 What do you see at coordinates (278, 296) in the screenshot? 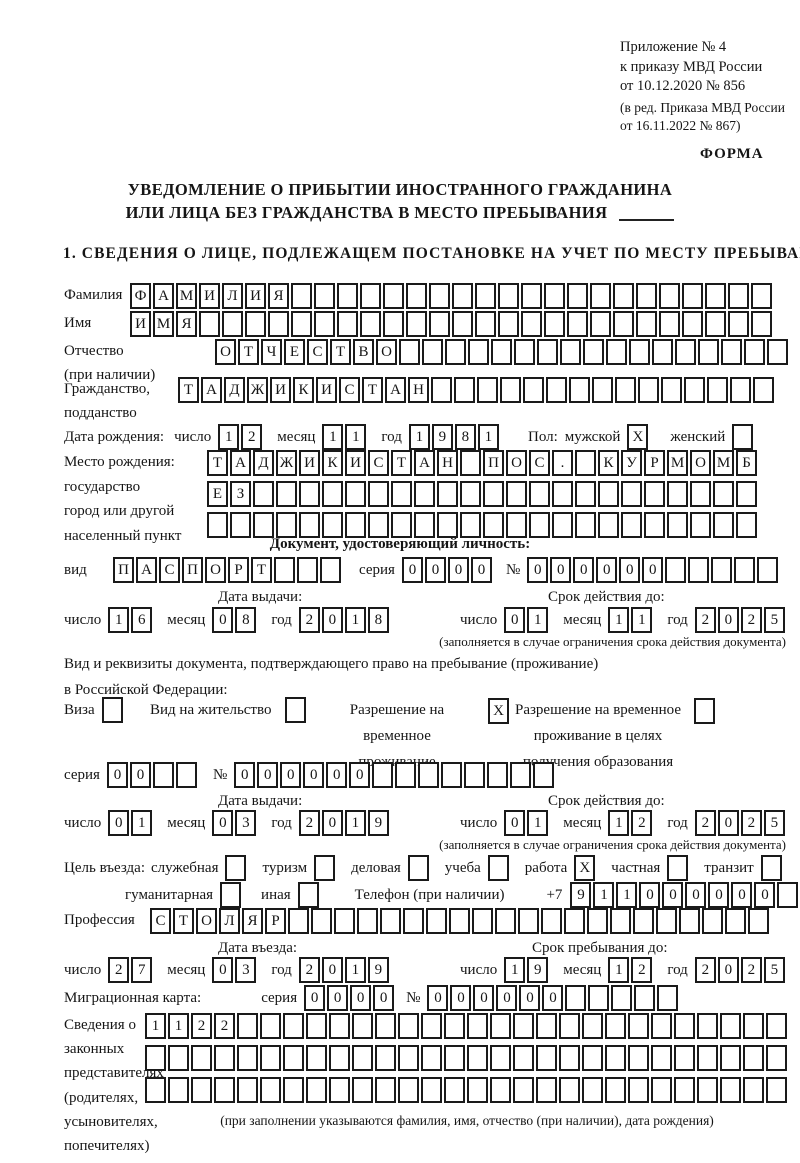
I see `char-box: Я` at bounding box center [278, 296].